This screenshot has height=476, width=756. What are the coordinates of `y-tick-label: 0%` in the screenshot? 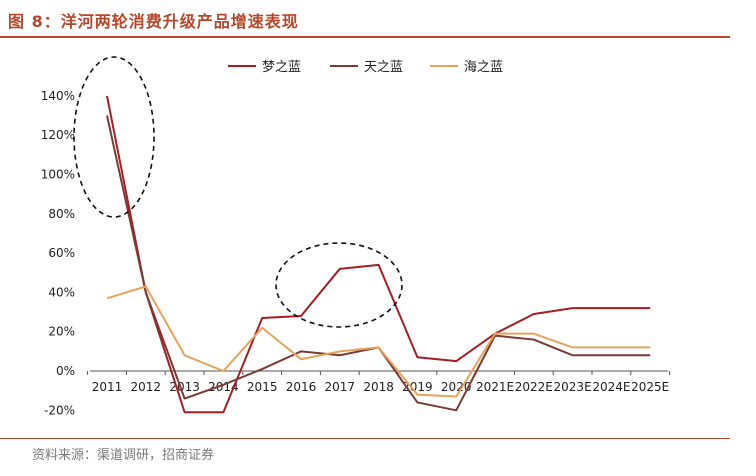 It's located at (65, 371).